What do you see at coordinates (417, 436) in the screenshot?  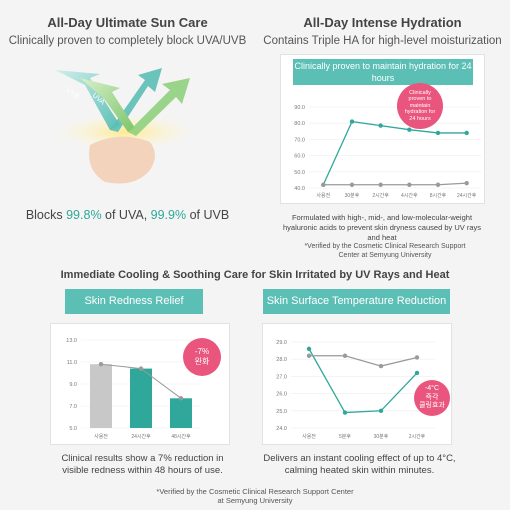 I see `temperature-xtick: 2시간후` at bounding box center [417, 436].